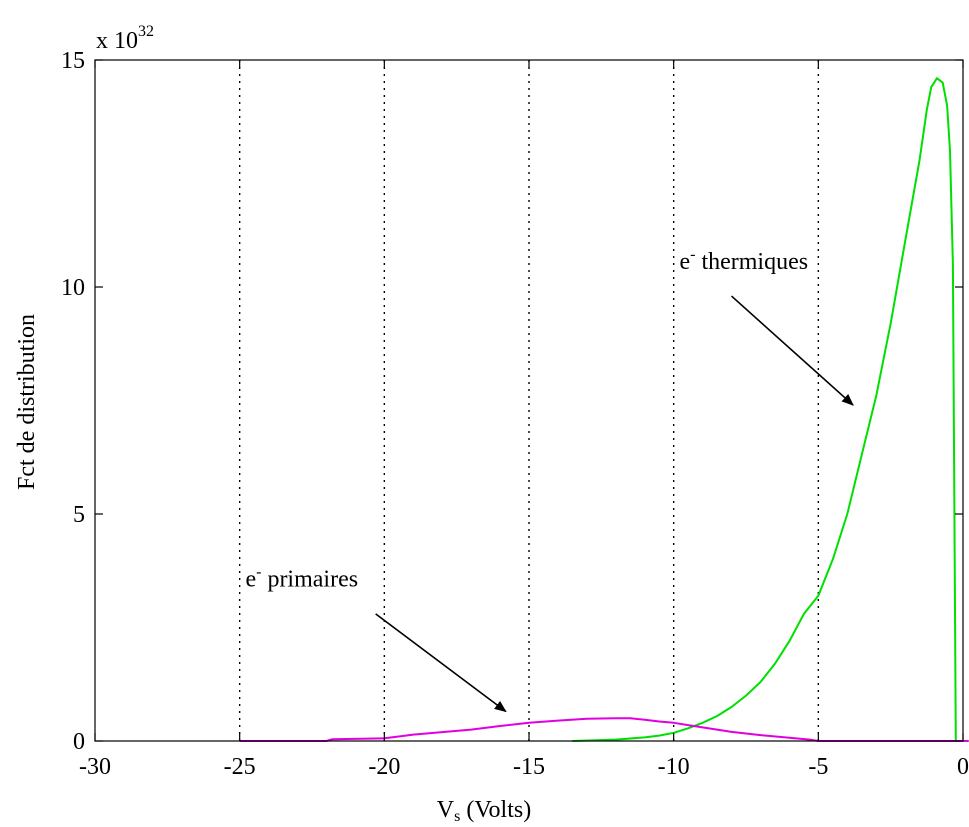  Describe the element at coordinates (818, 767) in the screenshot. I see `x-tick-label: -5` at that location.